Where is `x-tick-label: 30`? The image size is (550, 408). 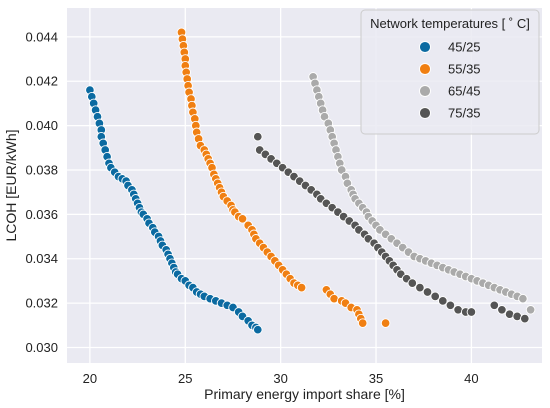 x-tick-label: 30 is located at coordinates (280, 378).